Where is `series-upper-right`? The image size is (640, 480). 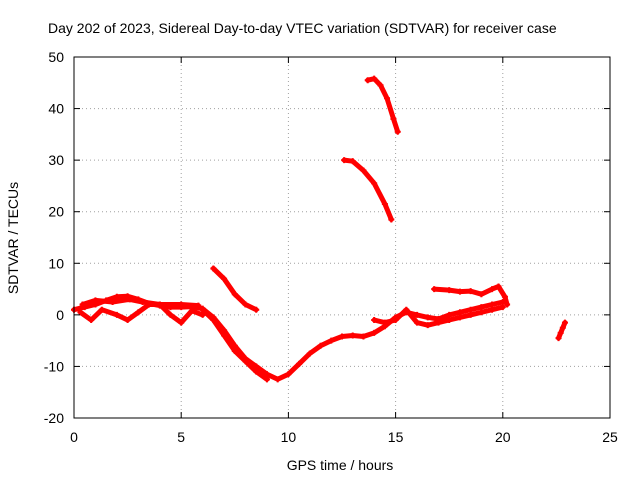
series-upper-right is located at coordinates (471, 295).